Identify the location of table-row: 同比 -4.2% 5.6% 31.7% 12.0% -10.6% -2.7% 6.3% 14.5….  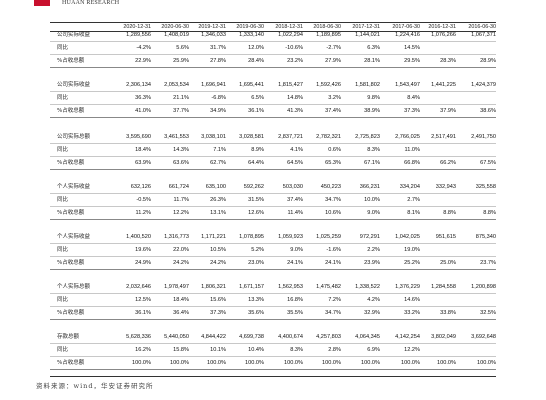
(273, 48).